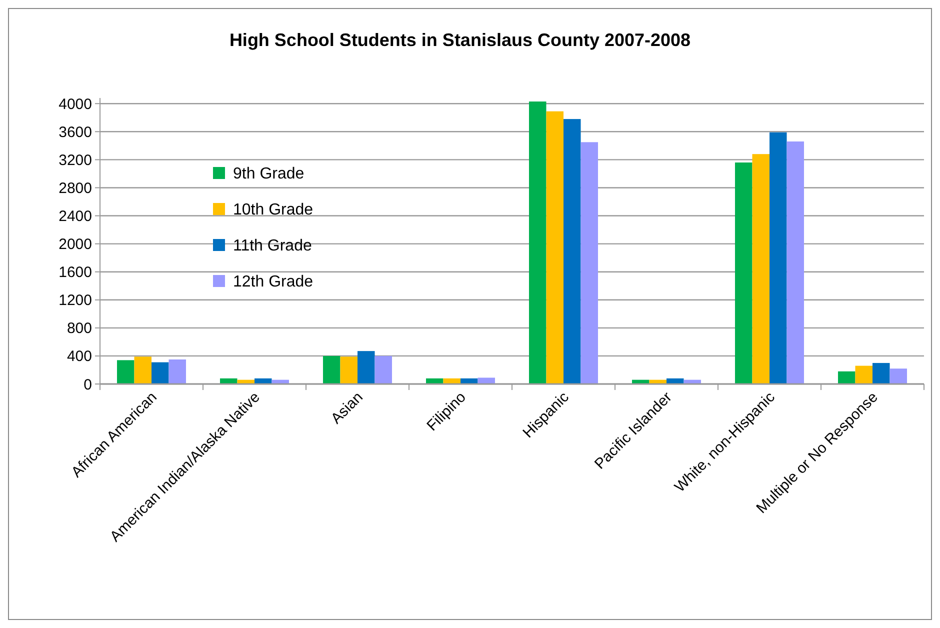 This screenshot has height=628, width=940. Describe the element at coordinates (460, 40) in the screenshot. I see `chart-title: High School Students in Stanislaus County 2007-2008` at that location.